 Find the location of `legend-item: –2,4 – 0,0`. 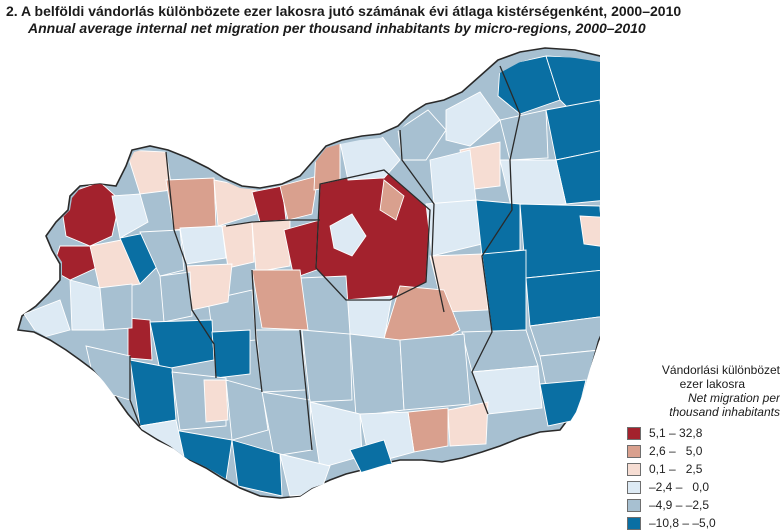

legend-item: –2,4 – 0,0 is located at coordinates (697, 488).